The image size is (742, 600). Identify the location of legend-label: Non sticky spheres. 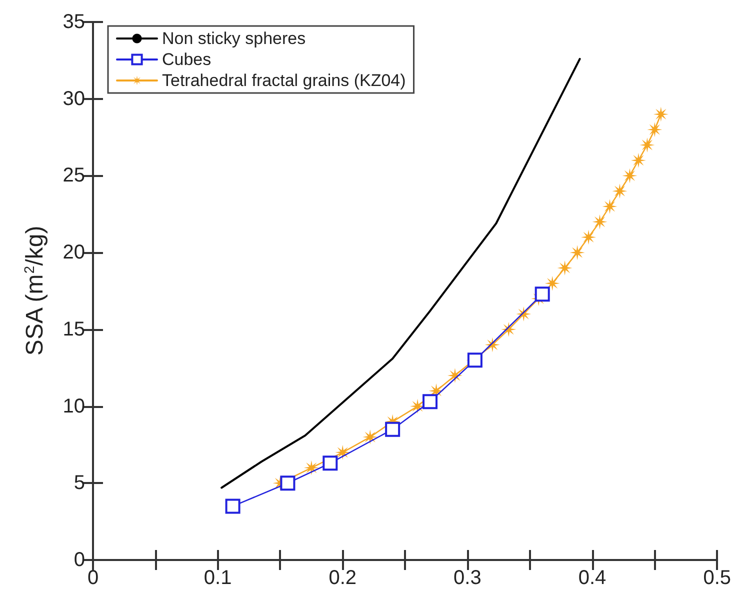
(234, 38).